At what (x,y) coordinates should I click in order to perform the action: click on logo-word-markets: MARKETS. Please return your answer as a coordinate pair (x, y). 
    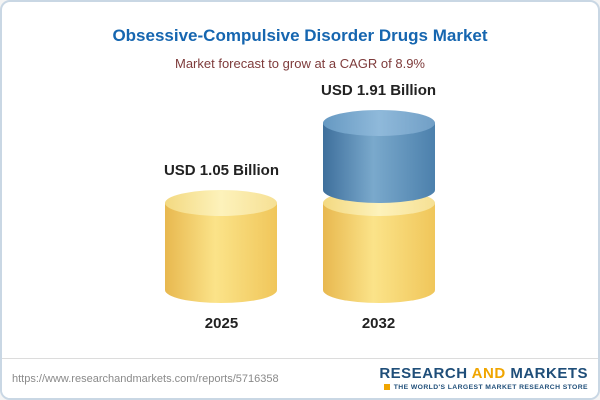
    Looking at the image, I should click on (549, 373).